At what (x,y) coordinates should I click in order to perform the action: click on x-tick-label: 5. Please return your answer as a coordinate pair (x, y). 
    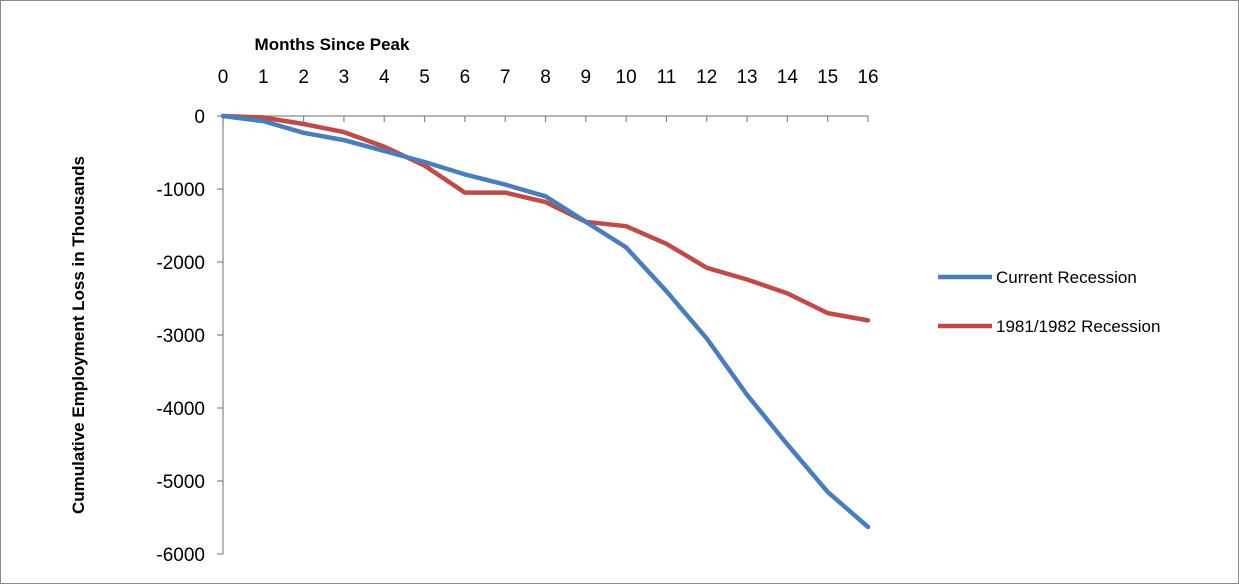
    Looking at the image, I should click on (424, 77).